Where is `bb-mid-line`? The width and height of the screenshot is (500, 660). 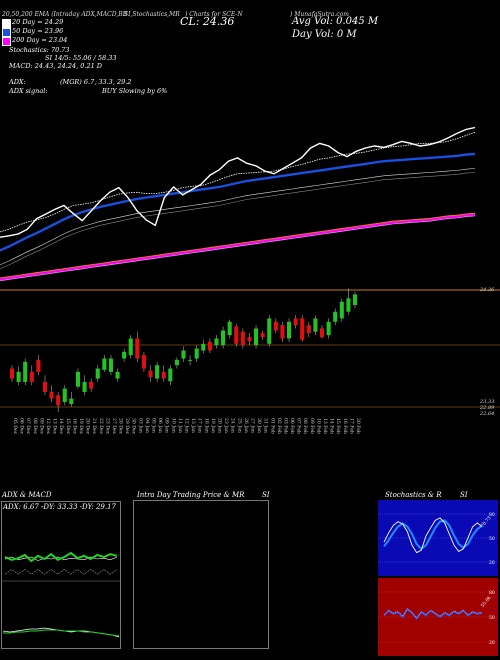
bb-mid-line is located at coordinates (238, 217).